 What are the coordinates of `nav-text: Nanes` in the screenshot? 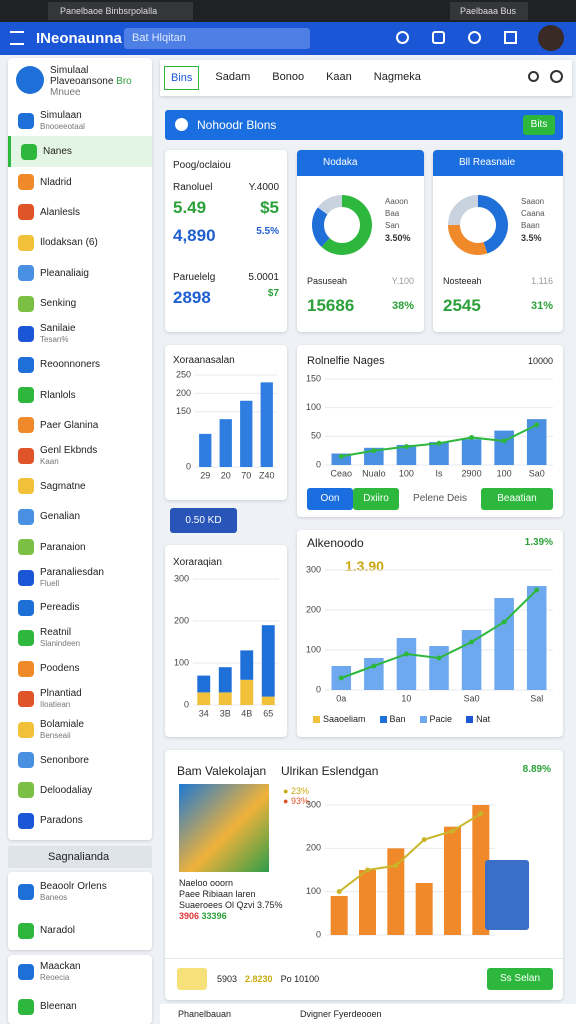 It's located at (57, 151).